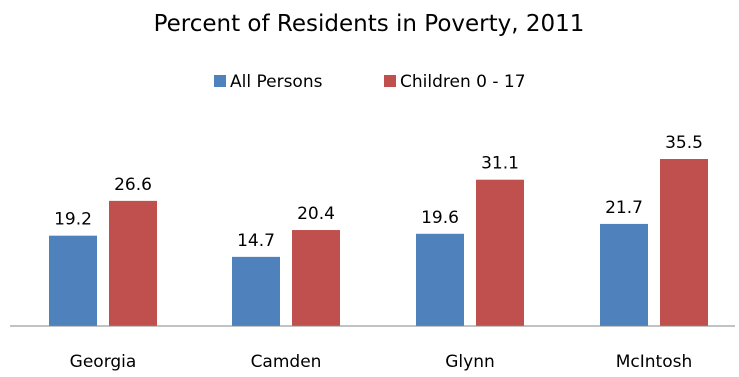  What do you see at coordinates (256, 241) in the screenshot?
I see `data-label-camden-all-persons: 14.7` at bounding box center [256, 241].